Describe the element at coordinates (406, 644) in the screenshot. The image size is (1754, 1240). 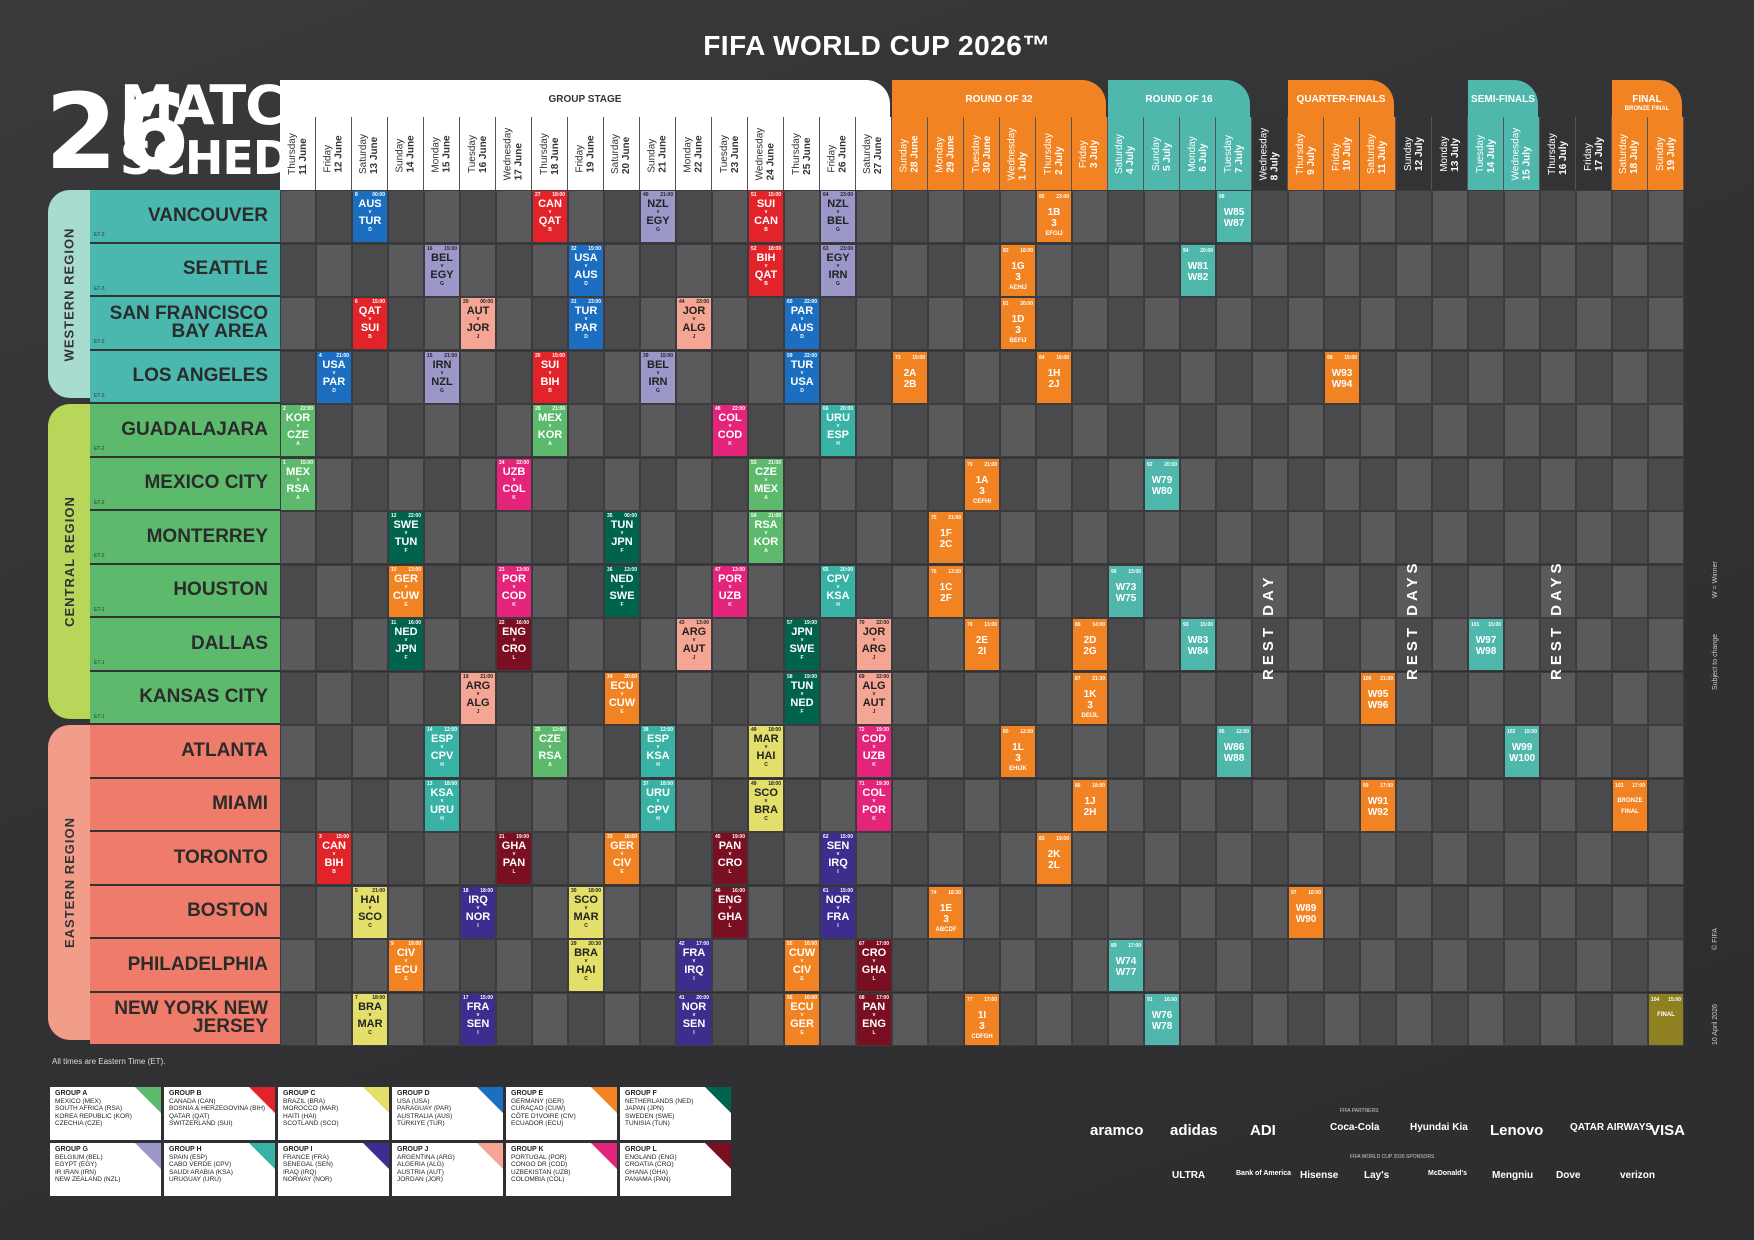
I see `group-match-card: 11 16:00 NED v JPN F` at that location.